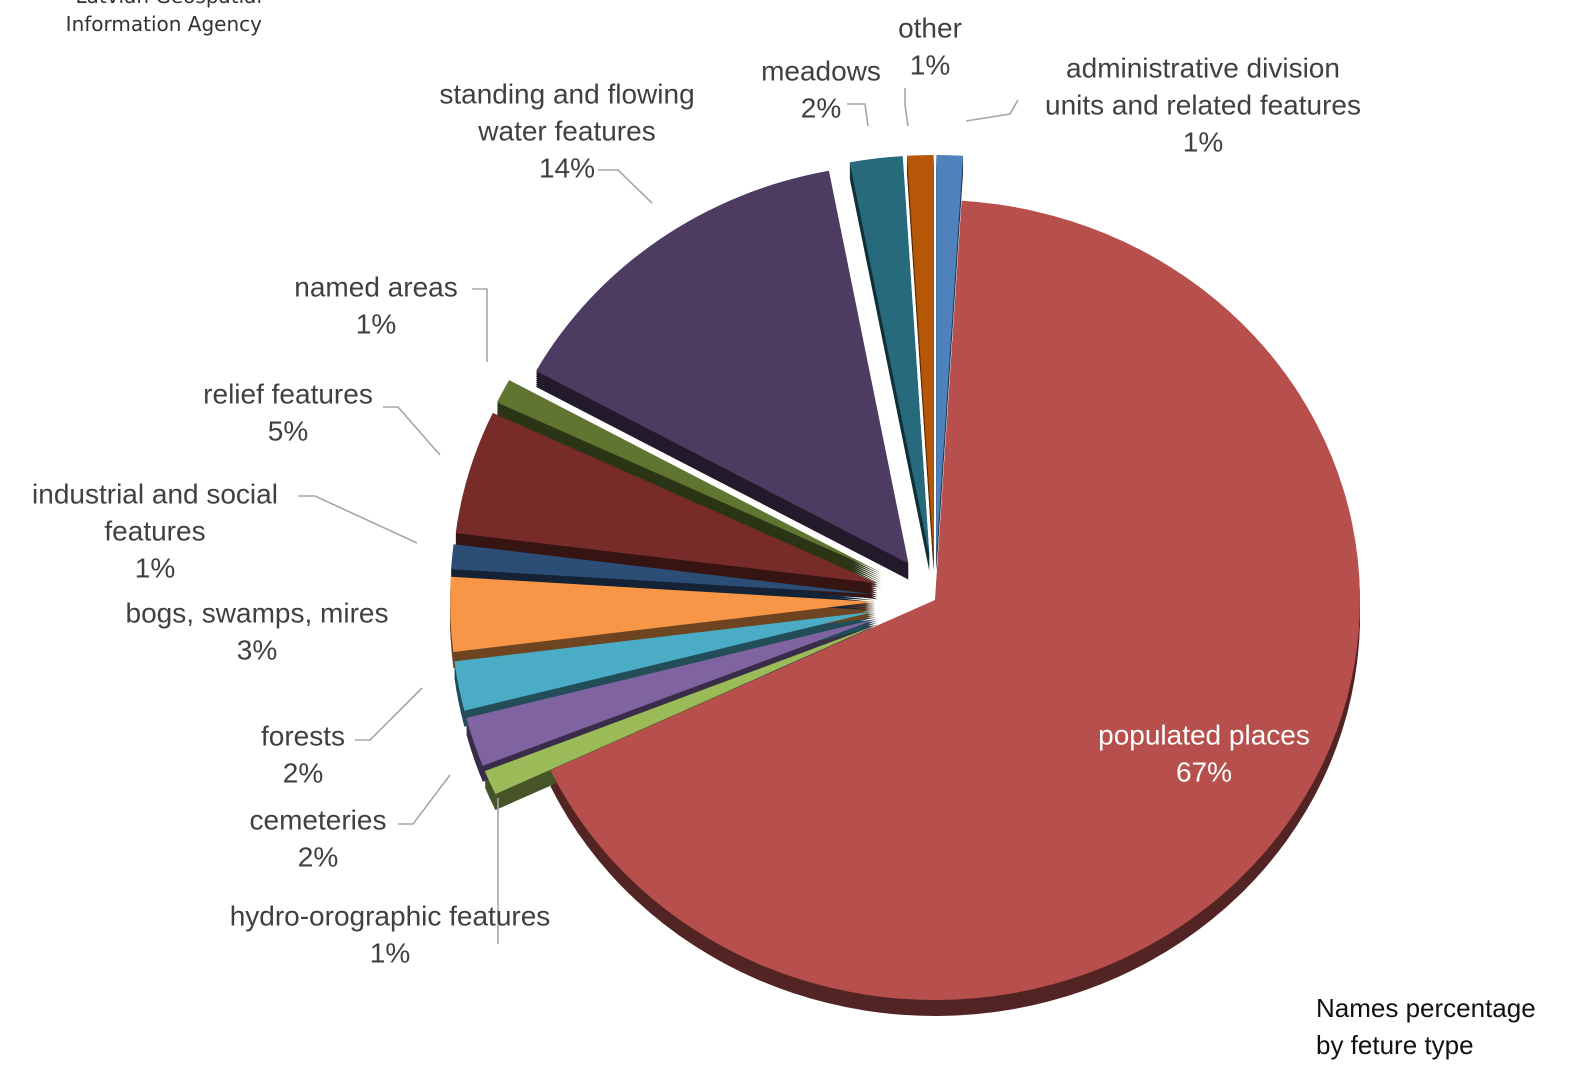 The height and width of the screenshot is (1069, 1584). Describe the element at coordinates (155, 493) in the screenshot. I see `slice-category-label: industrial and social` at that location.